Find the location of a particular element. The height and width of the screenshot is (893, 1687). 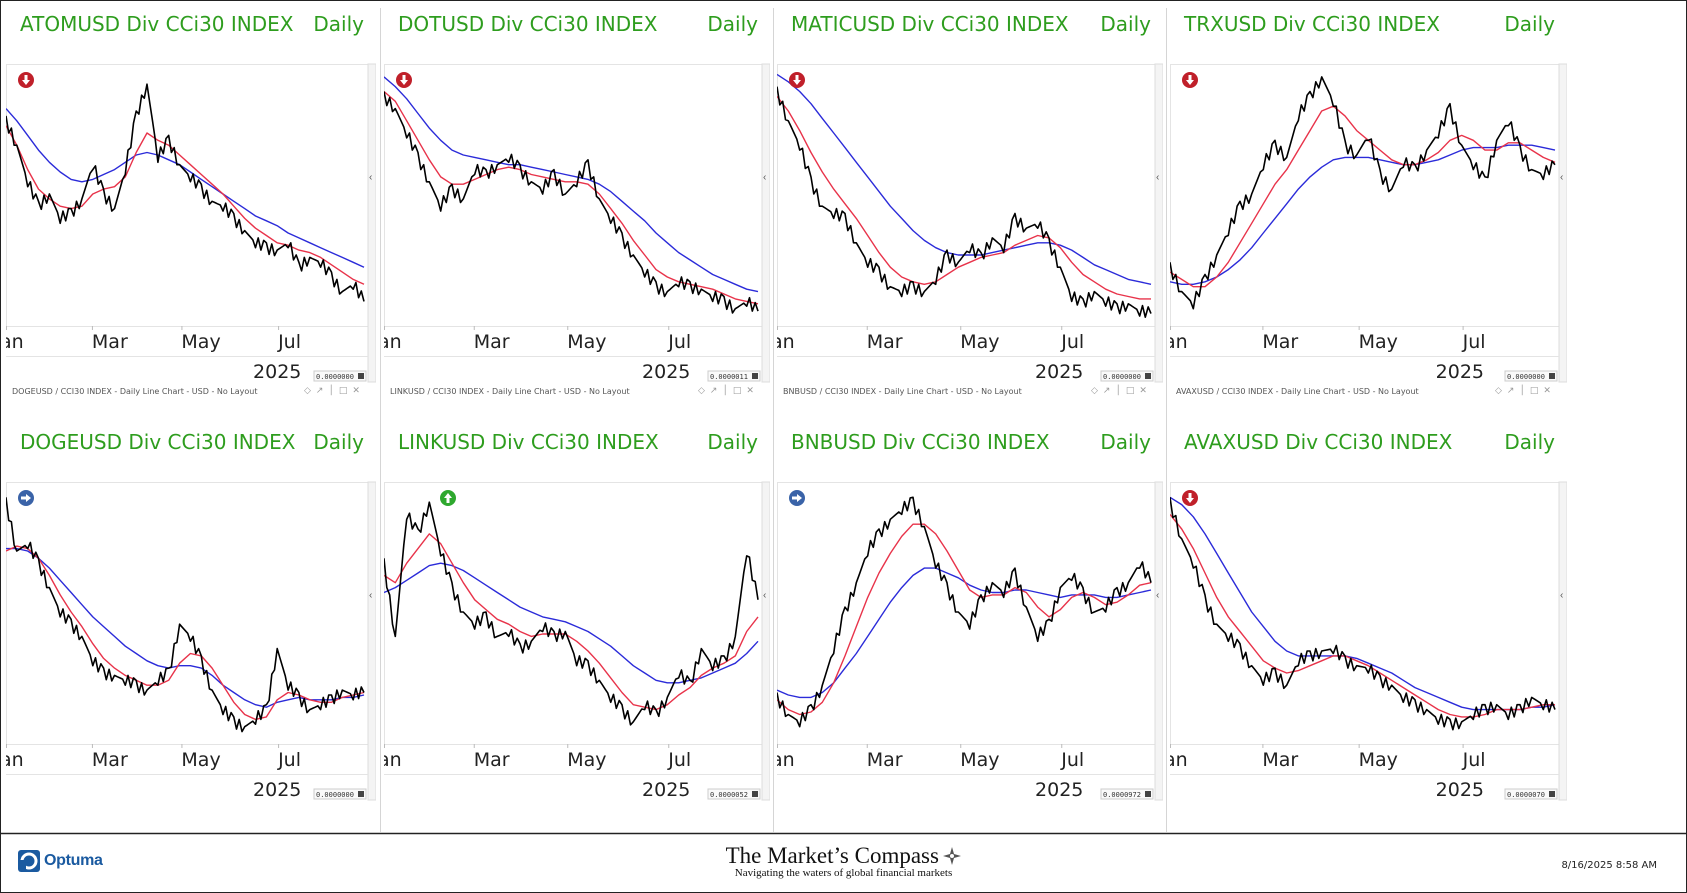

chart-svg: ‹ an Mar May Jul 2025 0.0000011 is located at coordinates (577, 223).